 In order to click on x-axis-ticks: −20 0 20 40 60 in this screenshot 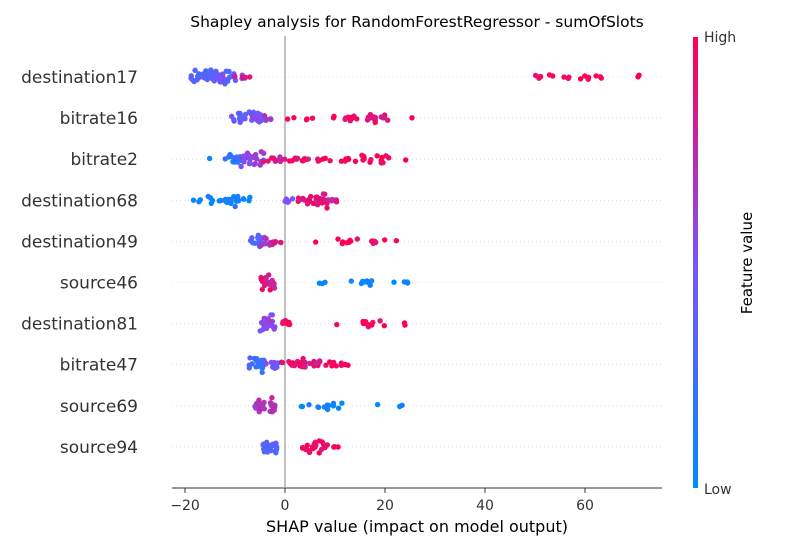, I will do `click(382, 501)`.